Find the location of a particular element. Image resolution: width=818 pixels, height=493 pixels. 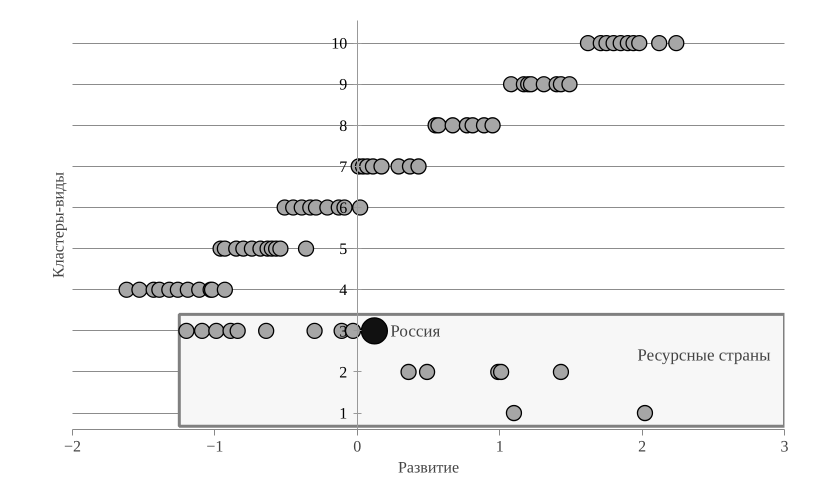

y-tick-label: 10 is located at coordinates (339, 44).